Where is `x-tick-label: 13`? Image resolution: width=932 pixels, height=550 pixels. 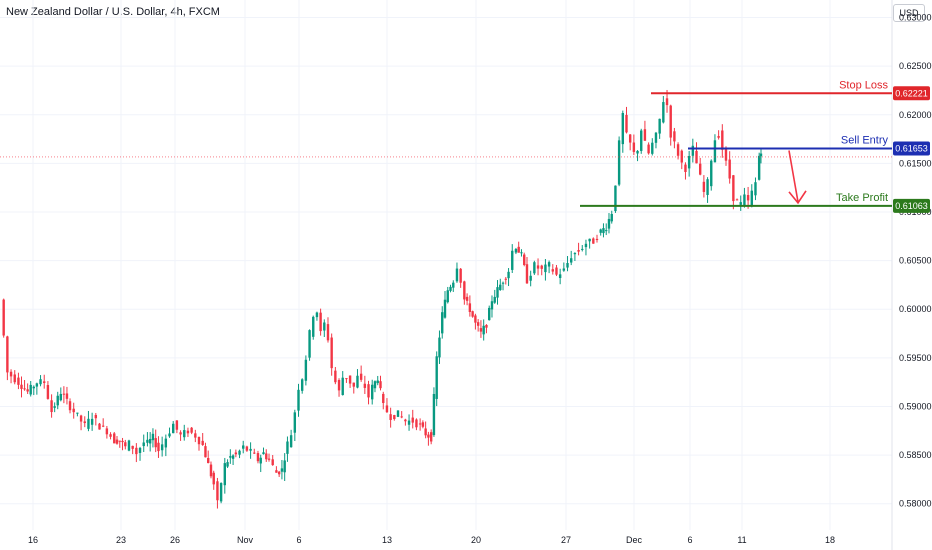 x-tick-label: 13 is located at coordinates (387, 540).